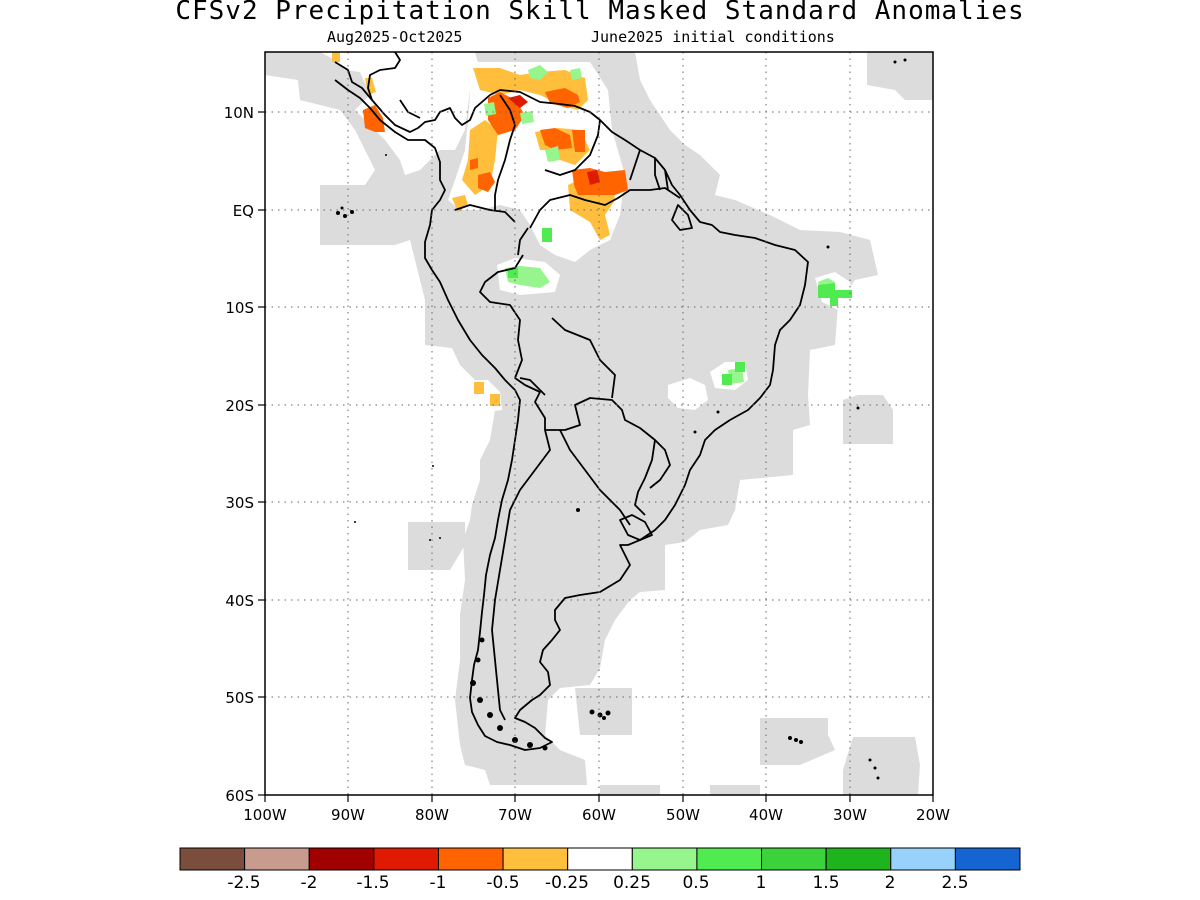 Image resolution: width=1200 pixels, height=900 pixels. Describe the element at coordinates (239, 308) in the screenshot. I see `lat-label-10s: 10S` at that location.